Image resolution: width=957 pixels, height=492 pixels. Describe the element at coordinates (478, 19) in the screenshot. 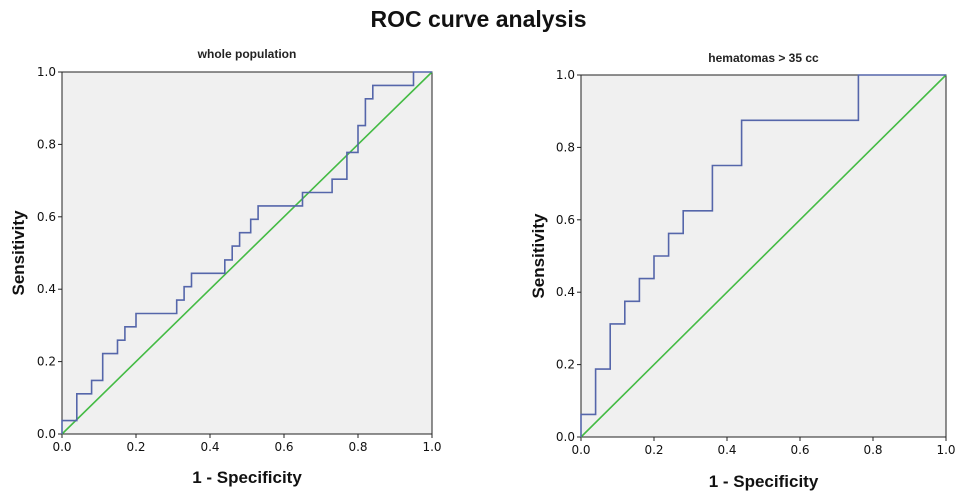

I see `figure-title: ROC curve analysis` at that location.